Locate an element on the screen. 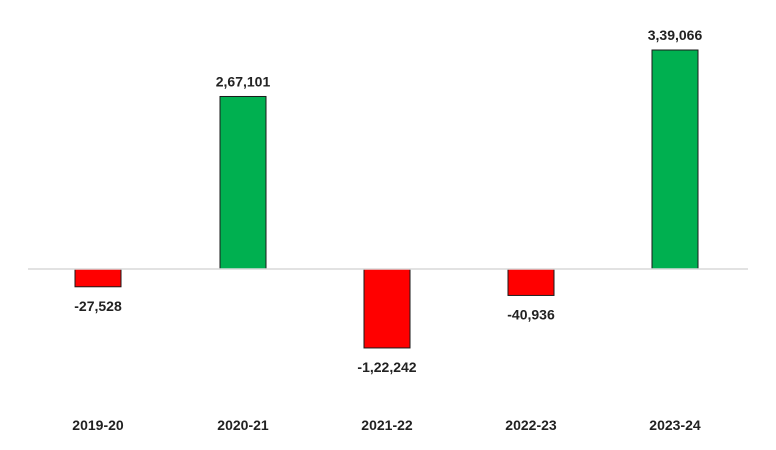 This screenshot has height=450, width=776. data-label: -40,936 is located at coordinates (531, 314).